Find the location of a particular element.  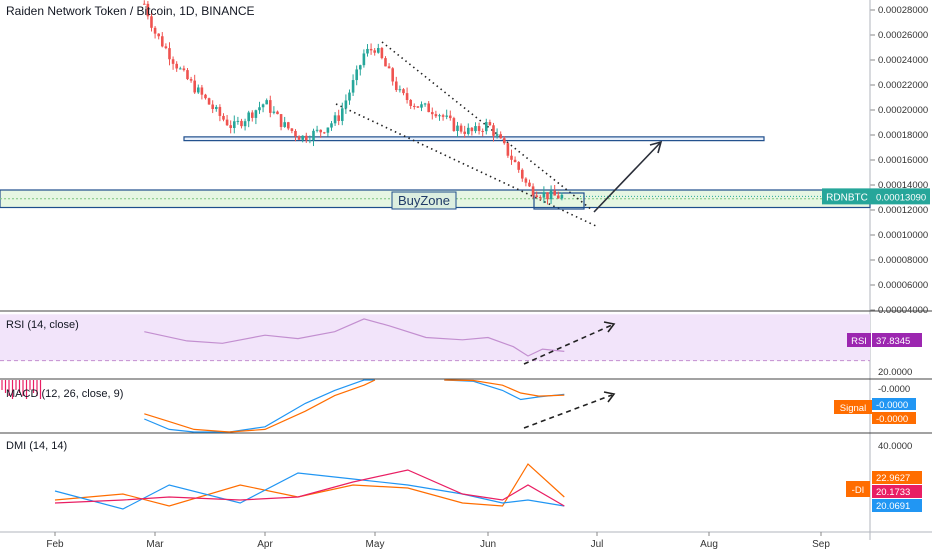

macd-value-tag is located at coordinates (894, 404).